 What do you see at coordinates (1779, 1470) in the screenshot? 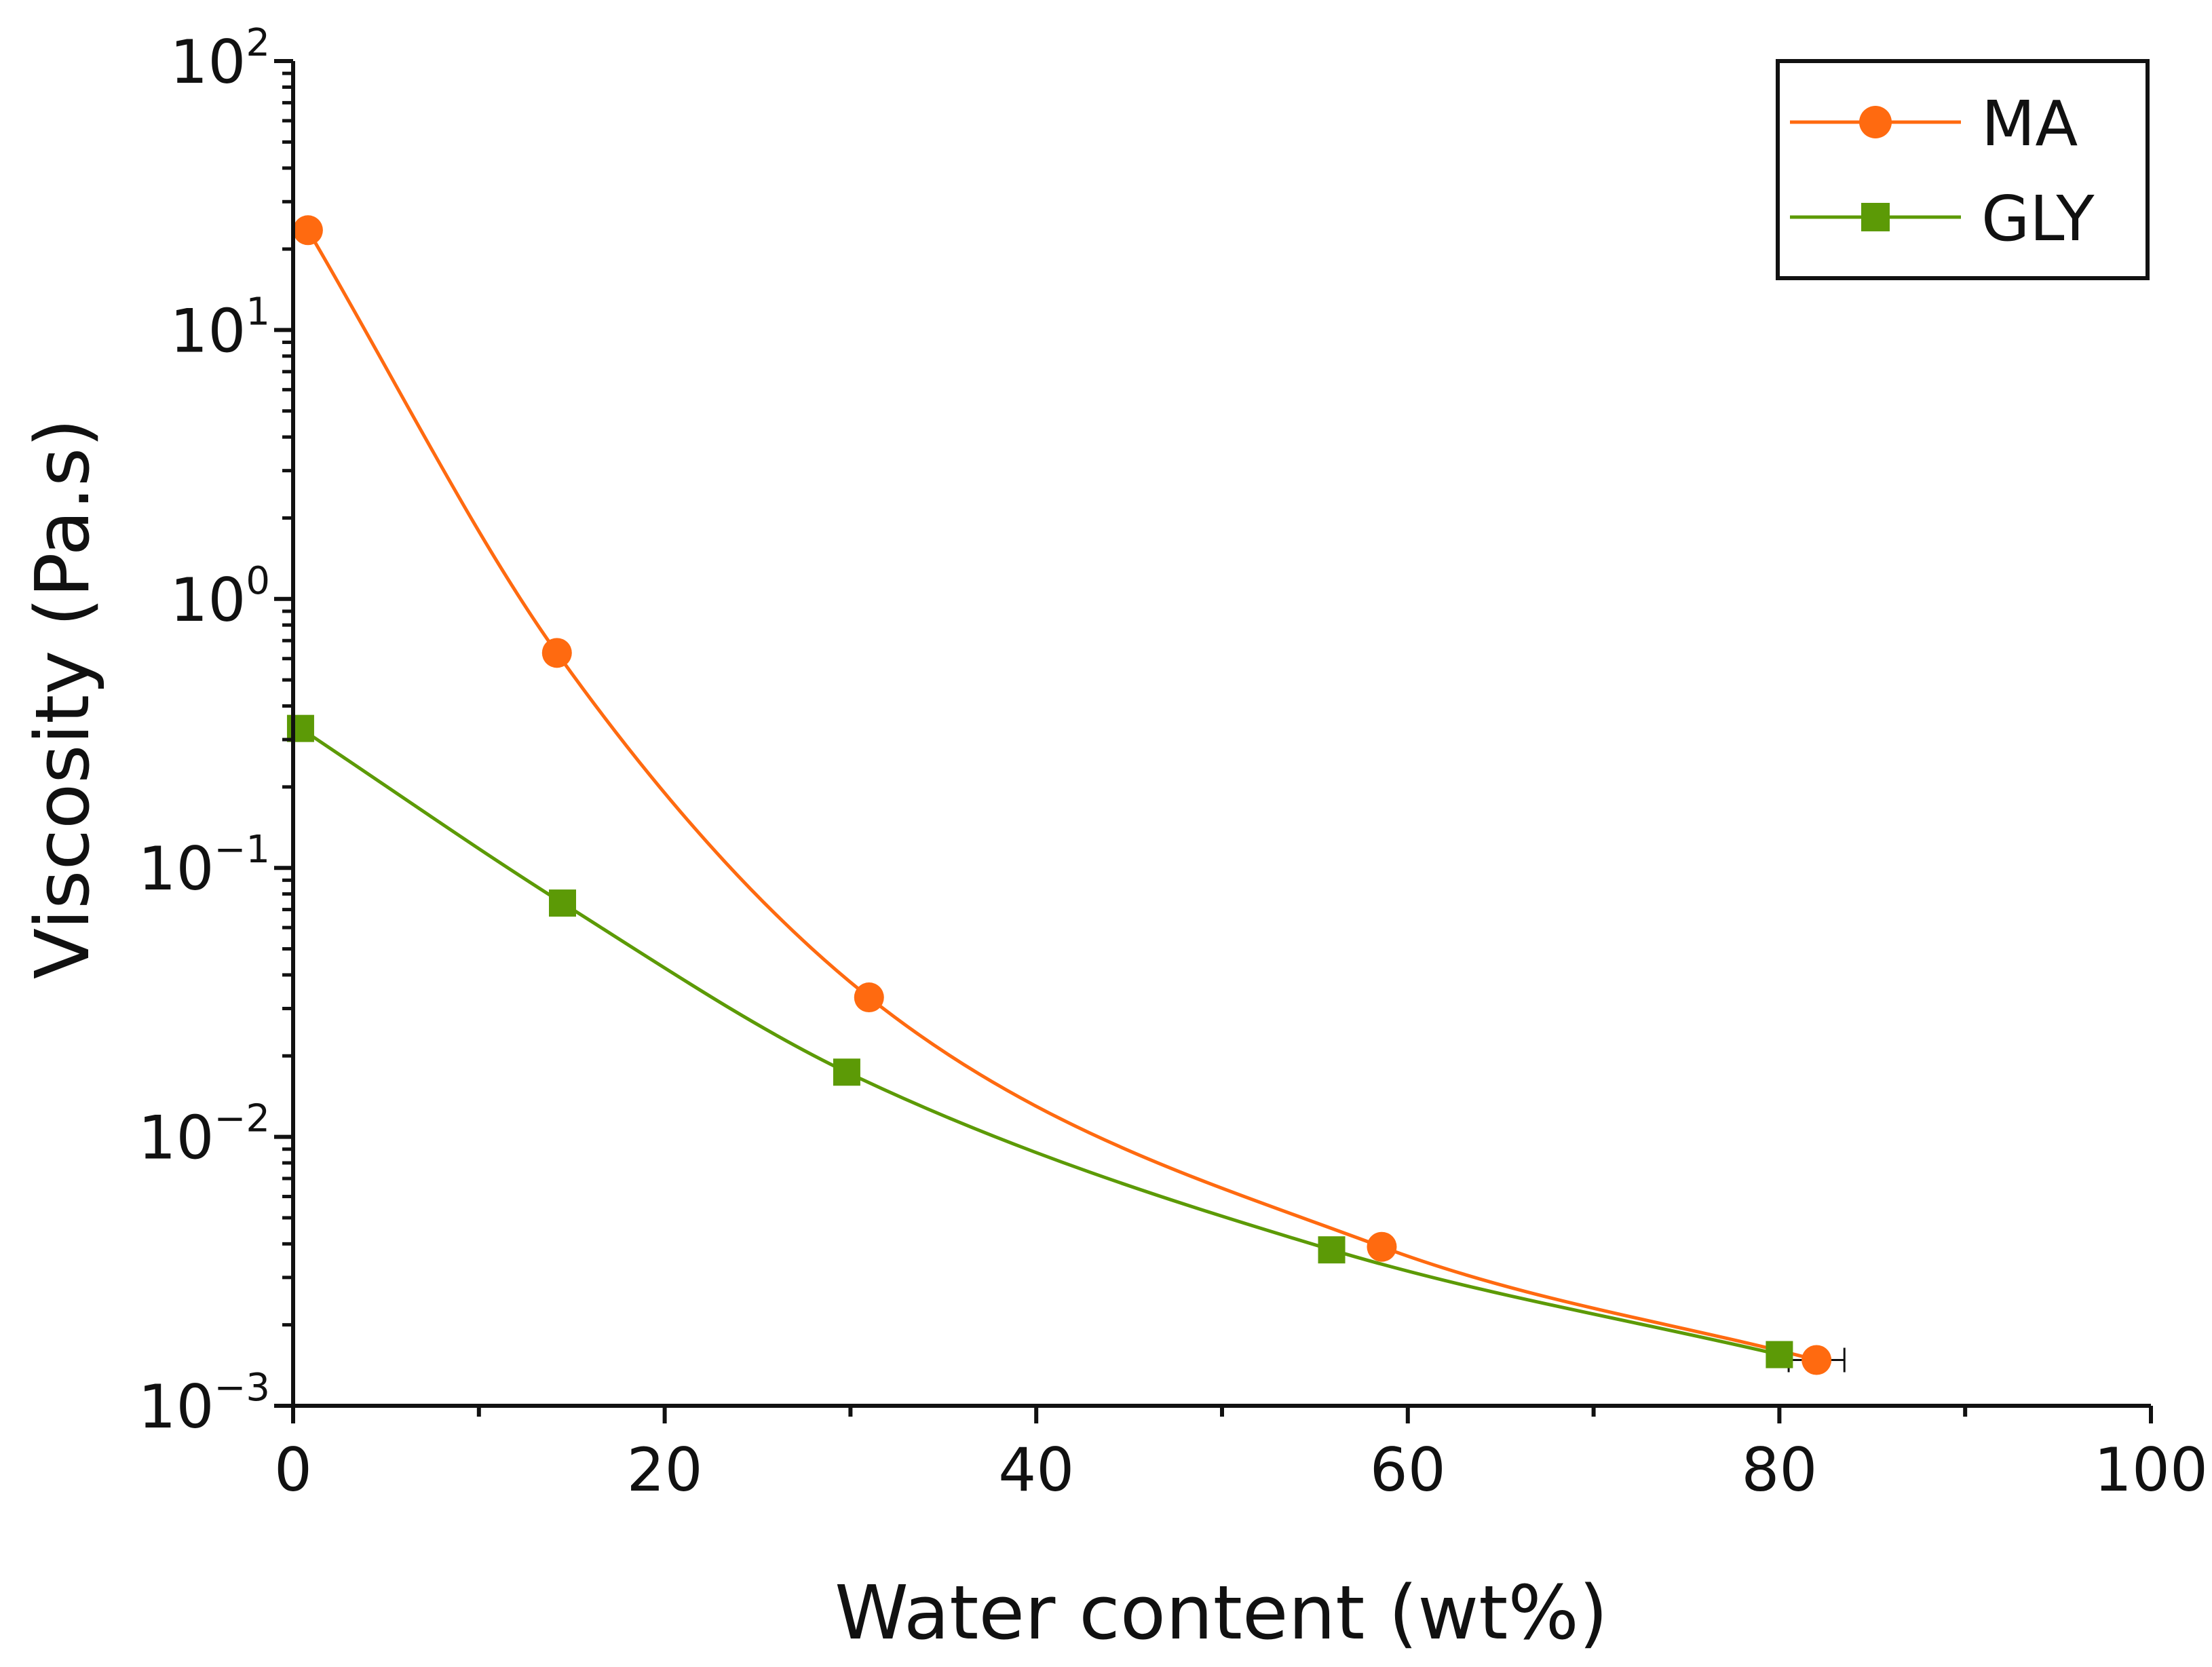
I see `x-tick-label: 80` at bounding box center [1779, 1470].